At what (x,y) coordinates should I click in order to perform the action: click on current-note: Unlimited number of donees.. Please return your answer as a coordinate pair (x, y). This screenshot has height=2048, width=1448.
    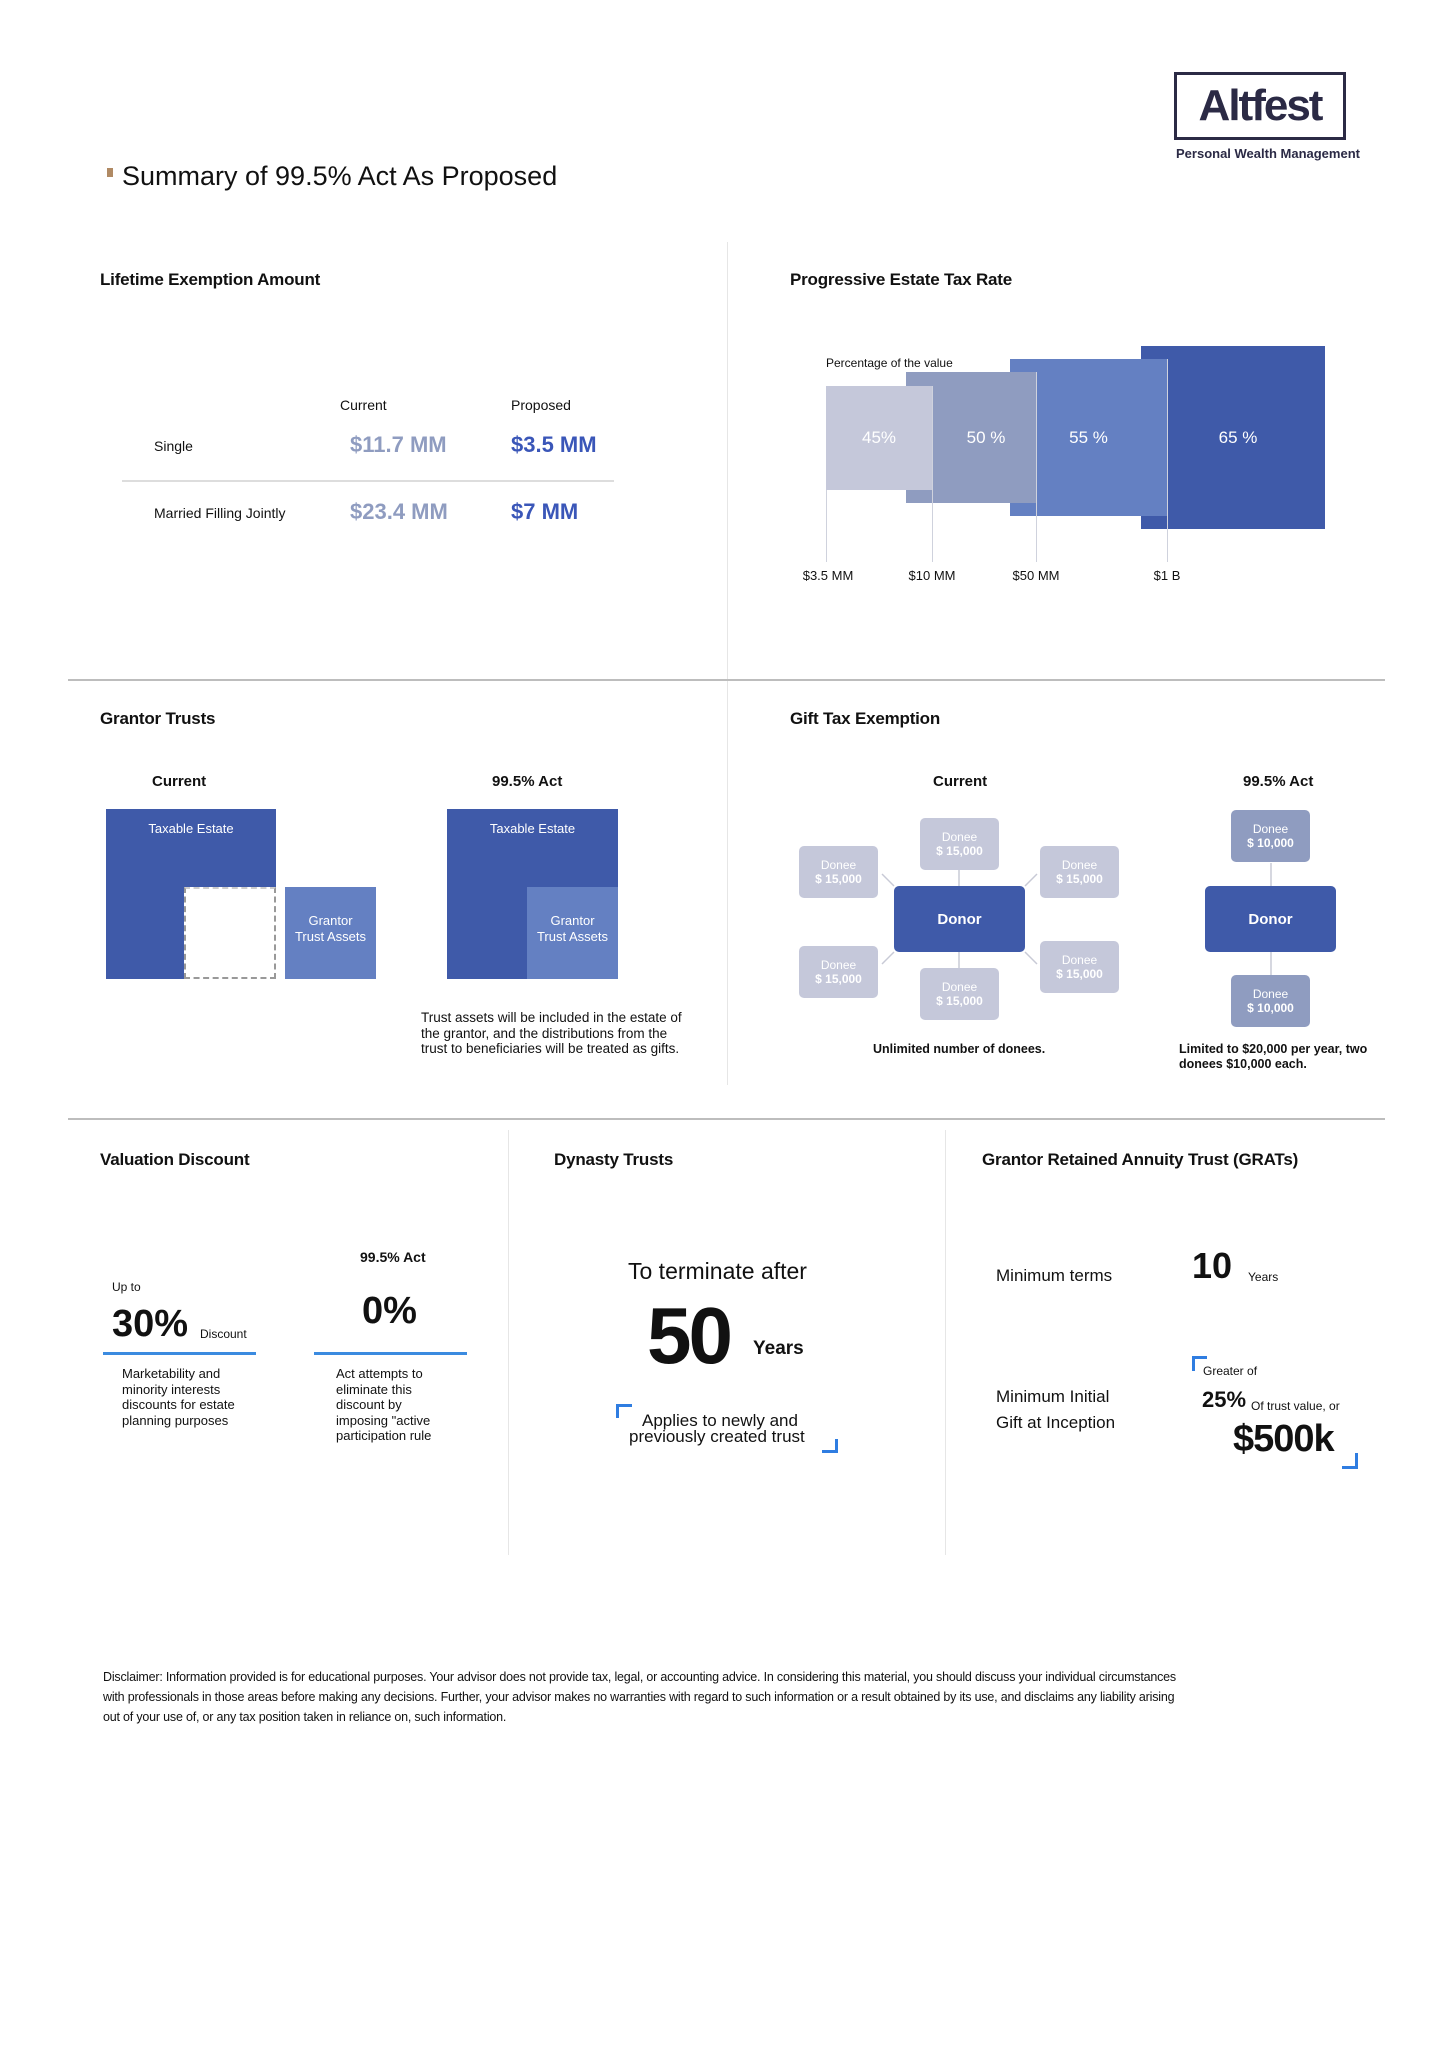
    Looking at the image, I should click on (959, 1049).